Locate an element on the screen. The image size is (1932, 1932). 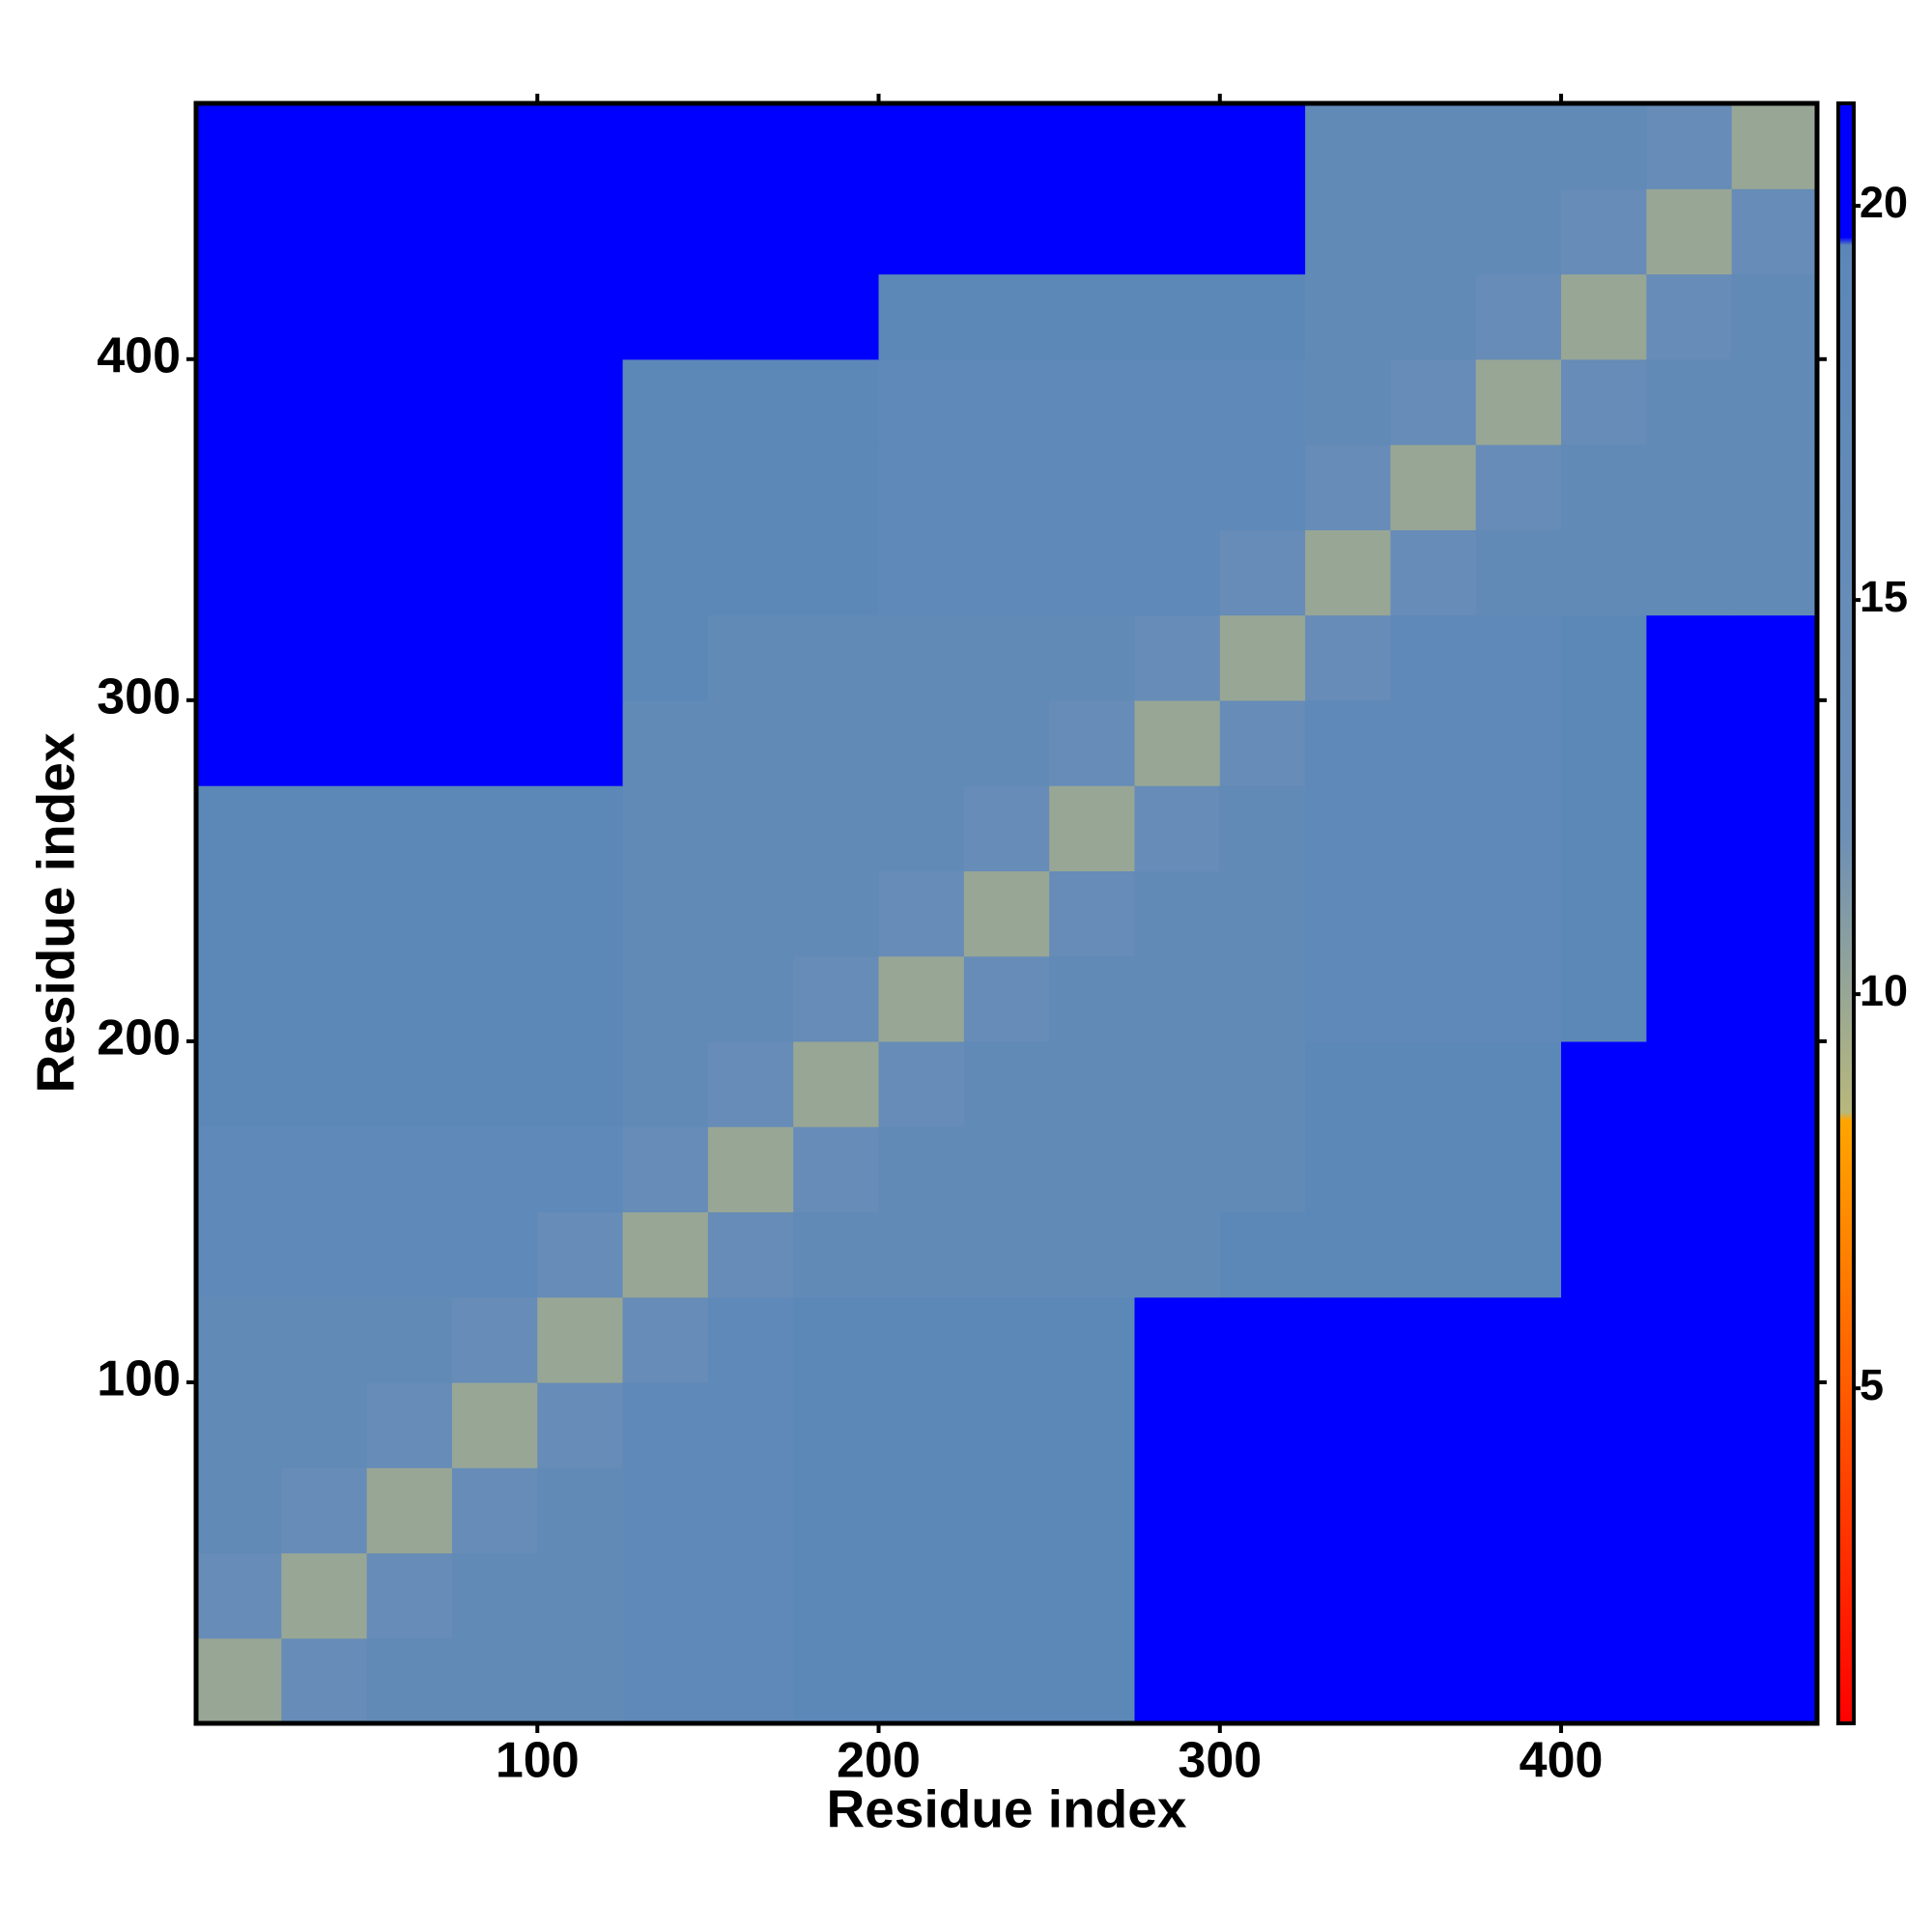
x-tick-label: 100 is located at coordinates (538, 1761).